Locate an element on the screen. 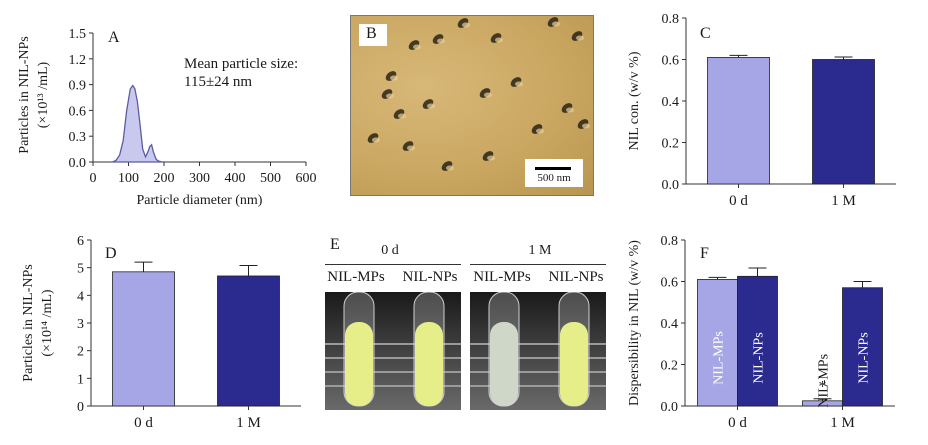 This screenshot has width=928, height=445. panel-a-xtick-label: 500 is located at coordinates (270, 178).